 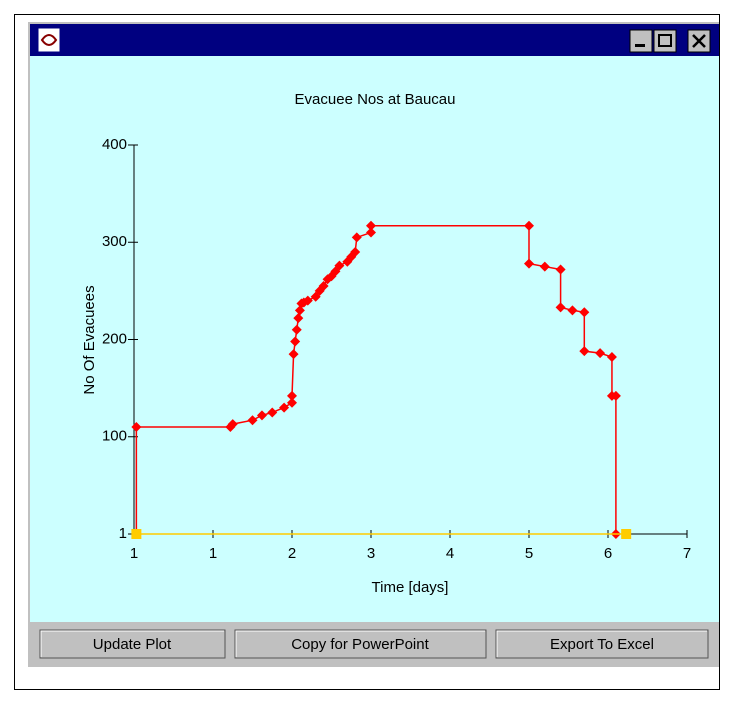 I want to click on x-tick-label: 7, so click(x=687, y=553).